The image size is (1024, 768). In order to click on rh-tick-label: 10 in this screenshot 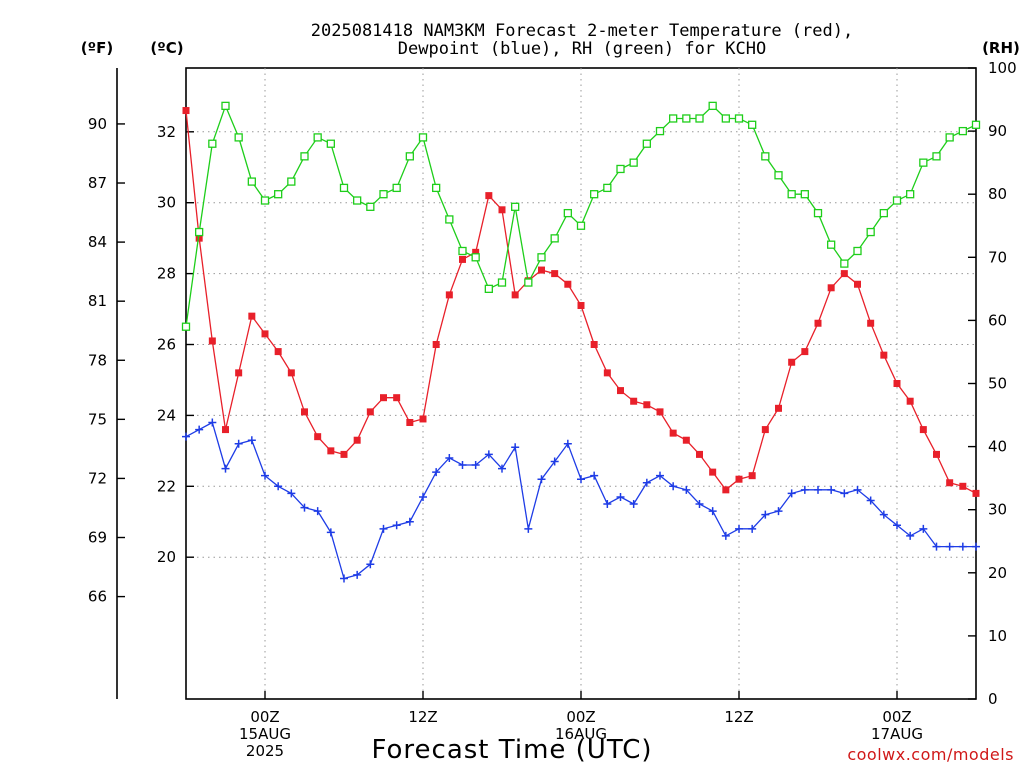, I will do `click(997, 636)`.